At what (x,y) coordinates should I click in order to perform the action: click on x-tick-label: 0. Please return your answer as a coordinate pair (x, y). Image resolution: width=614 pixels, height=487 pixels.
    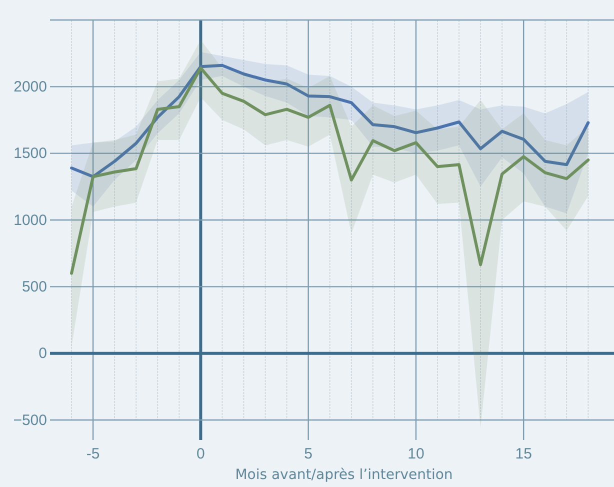
    Looking at the image, I should click on (200, 454).